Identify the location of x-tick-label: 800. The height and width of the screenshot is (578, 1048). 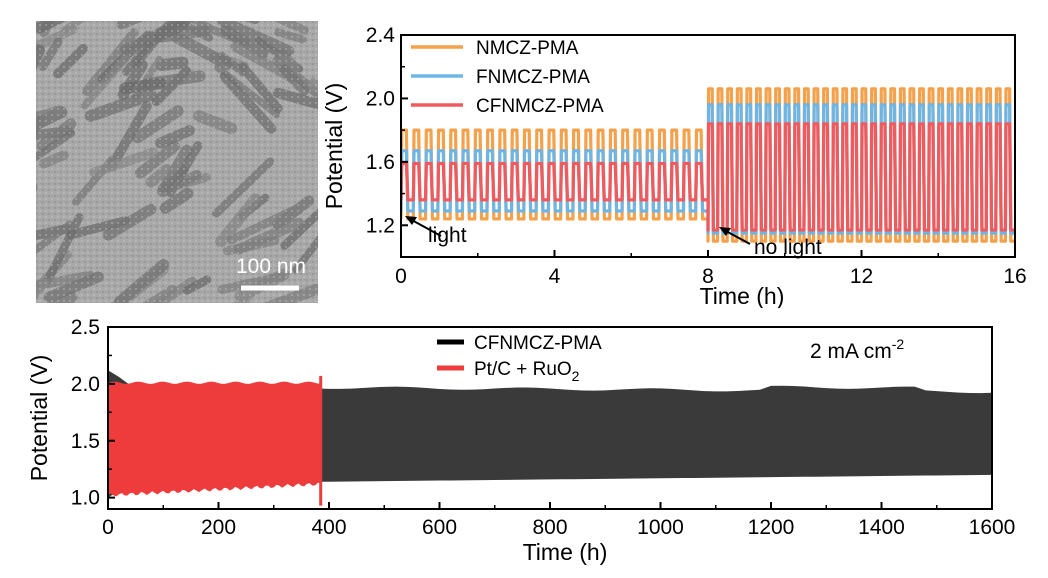
(549, 527).